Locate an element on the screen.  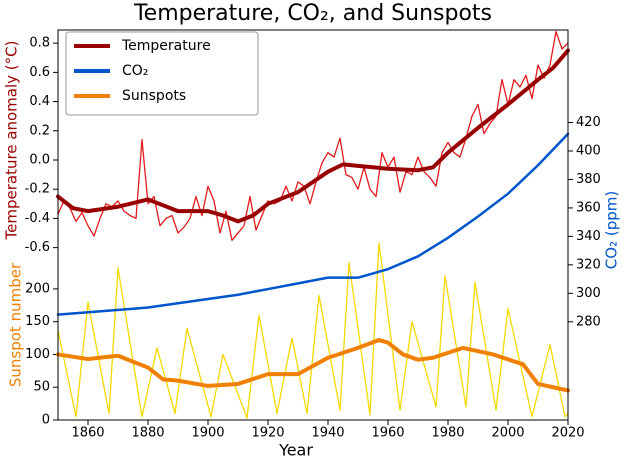
x-tick-label: 2020 is located at coordinates (567, 433).